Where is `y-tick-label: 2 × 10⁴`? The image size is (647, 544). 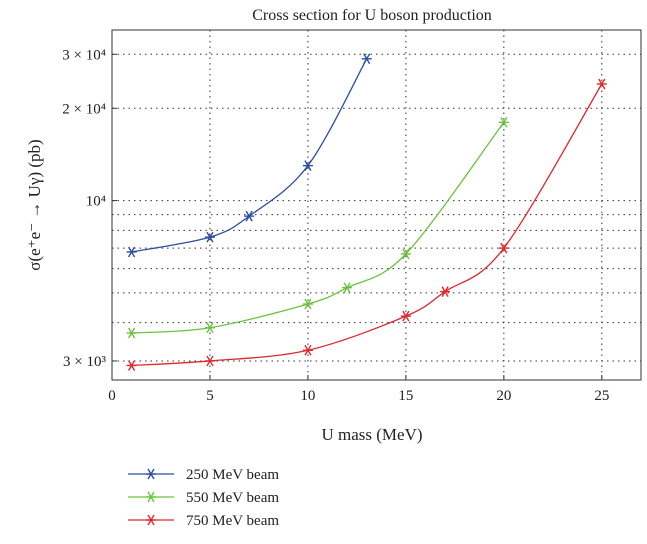 y-tick-label: 2 × 10⁴ is located at coordinates (84, 109).